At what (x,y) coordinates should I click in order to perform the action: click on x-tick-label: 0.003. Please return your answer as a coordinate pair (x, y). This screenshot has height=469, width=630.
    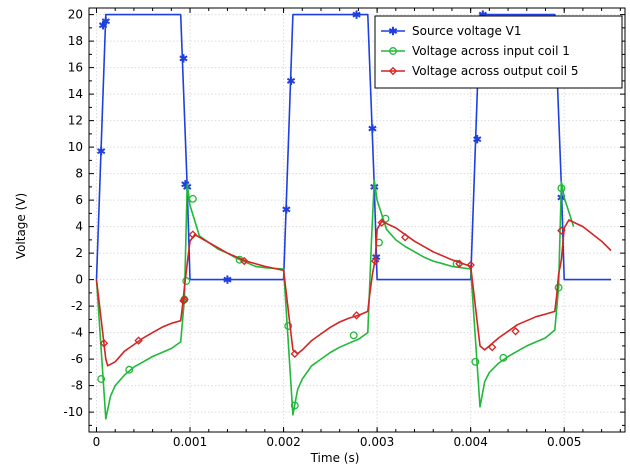
    Looking at the image, I should click on (377, 442).